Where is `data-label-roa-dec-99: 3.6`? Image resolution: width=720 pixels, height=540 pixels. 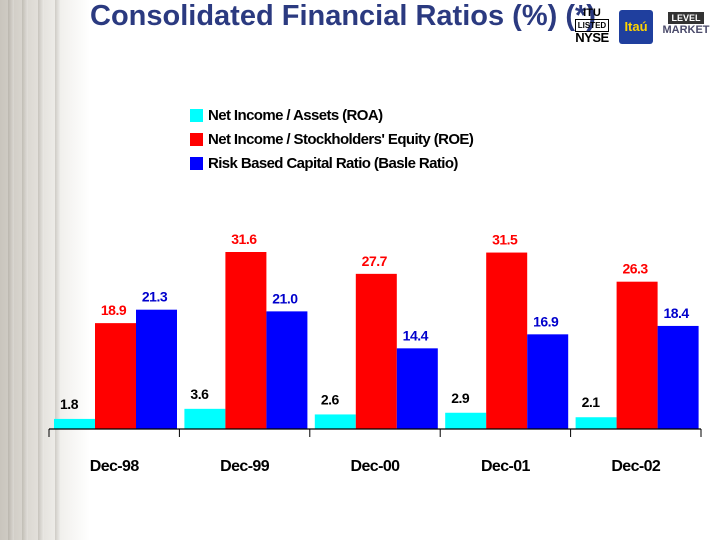
data-label-roa-dec-99: 3.6 is located at coordinates (199, 394).